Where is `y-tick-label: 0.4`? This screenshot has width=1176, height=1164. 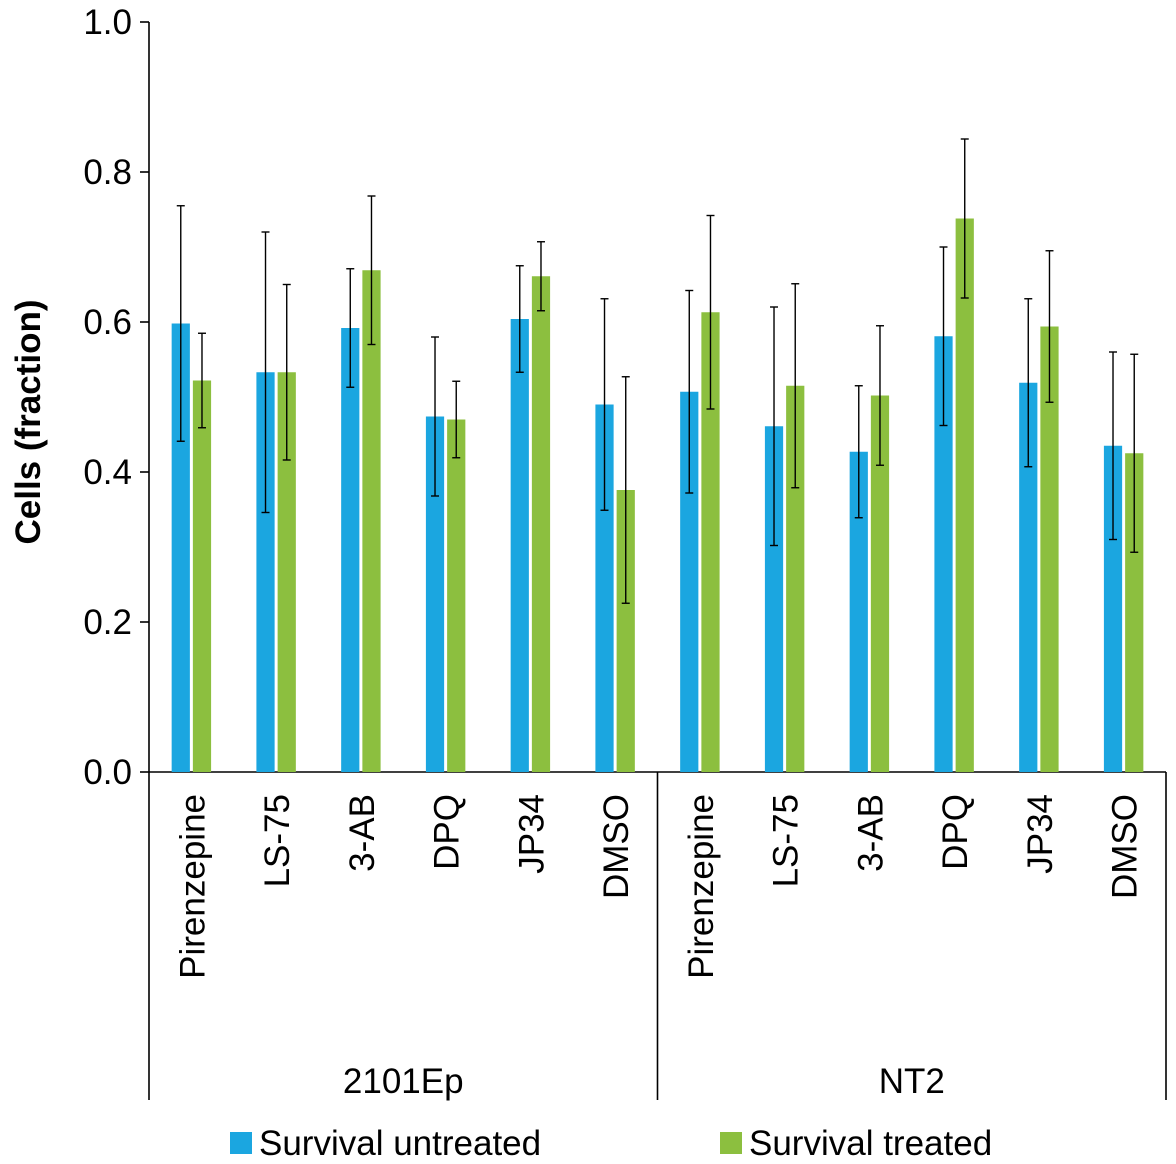 y-tick-label: 0.4 is located at coordinates (107, 472).